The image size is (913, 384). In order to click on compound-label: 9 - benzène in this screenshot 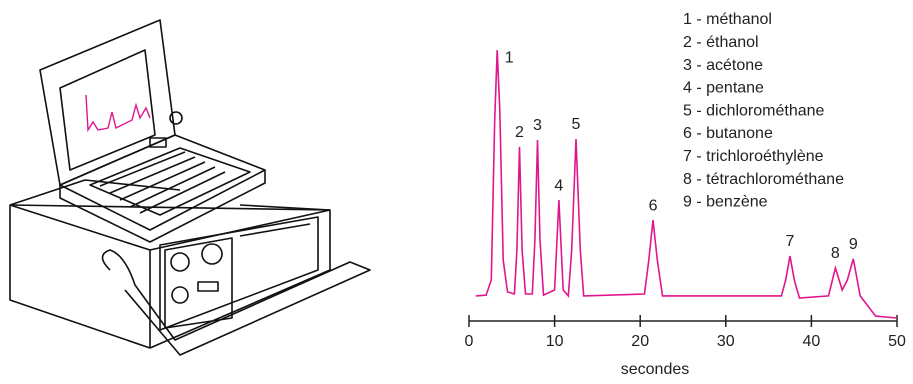, I will do `click(725, 202)`.